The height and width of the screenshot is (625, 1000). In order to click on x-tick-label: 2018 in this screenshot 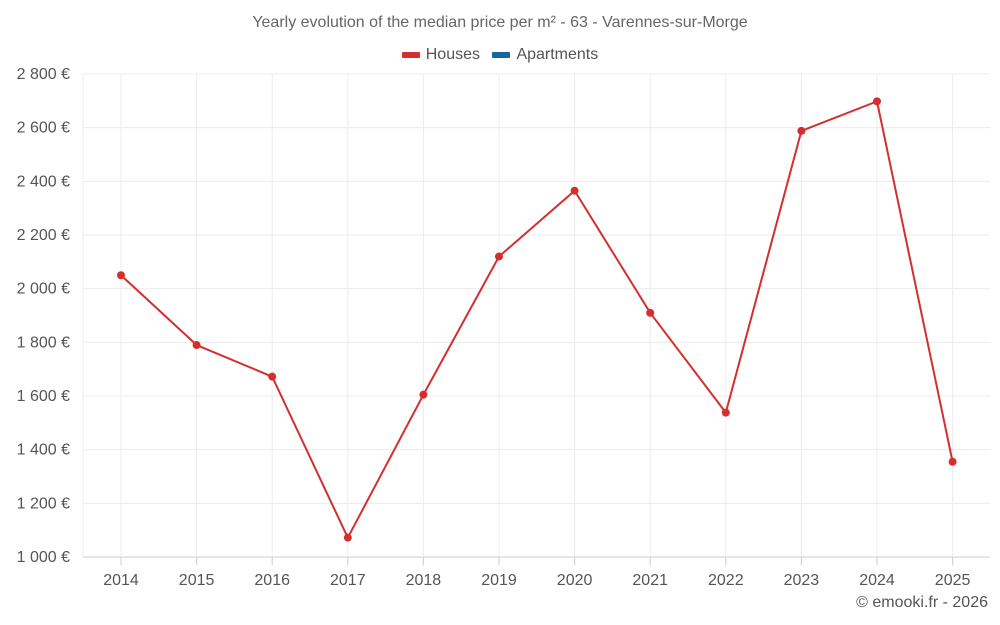, I will do `click(424, 580)`.